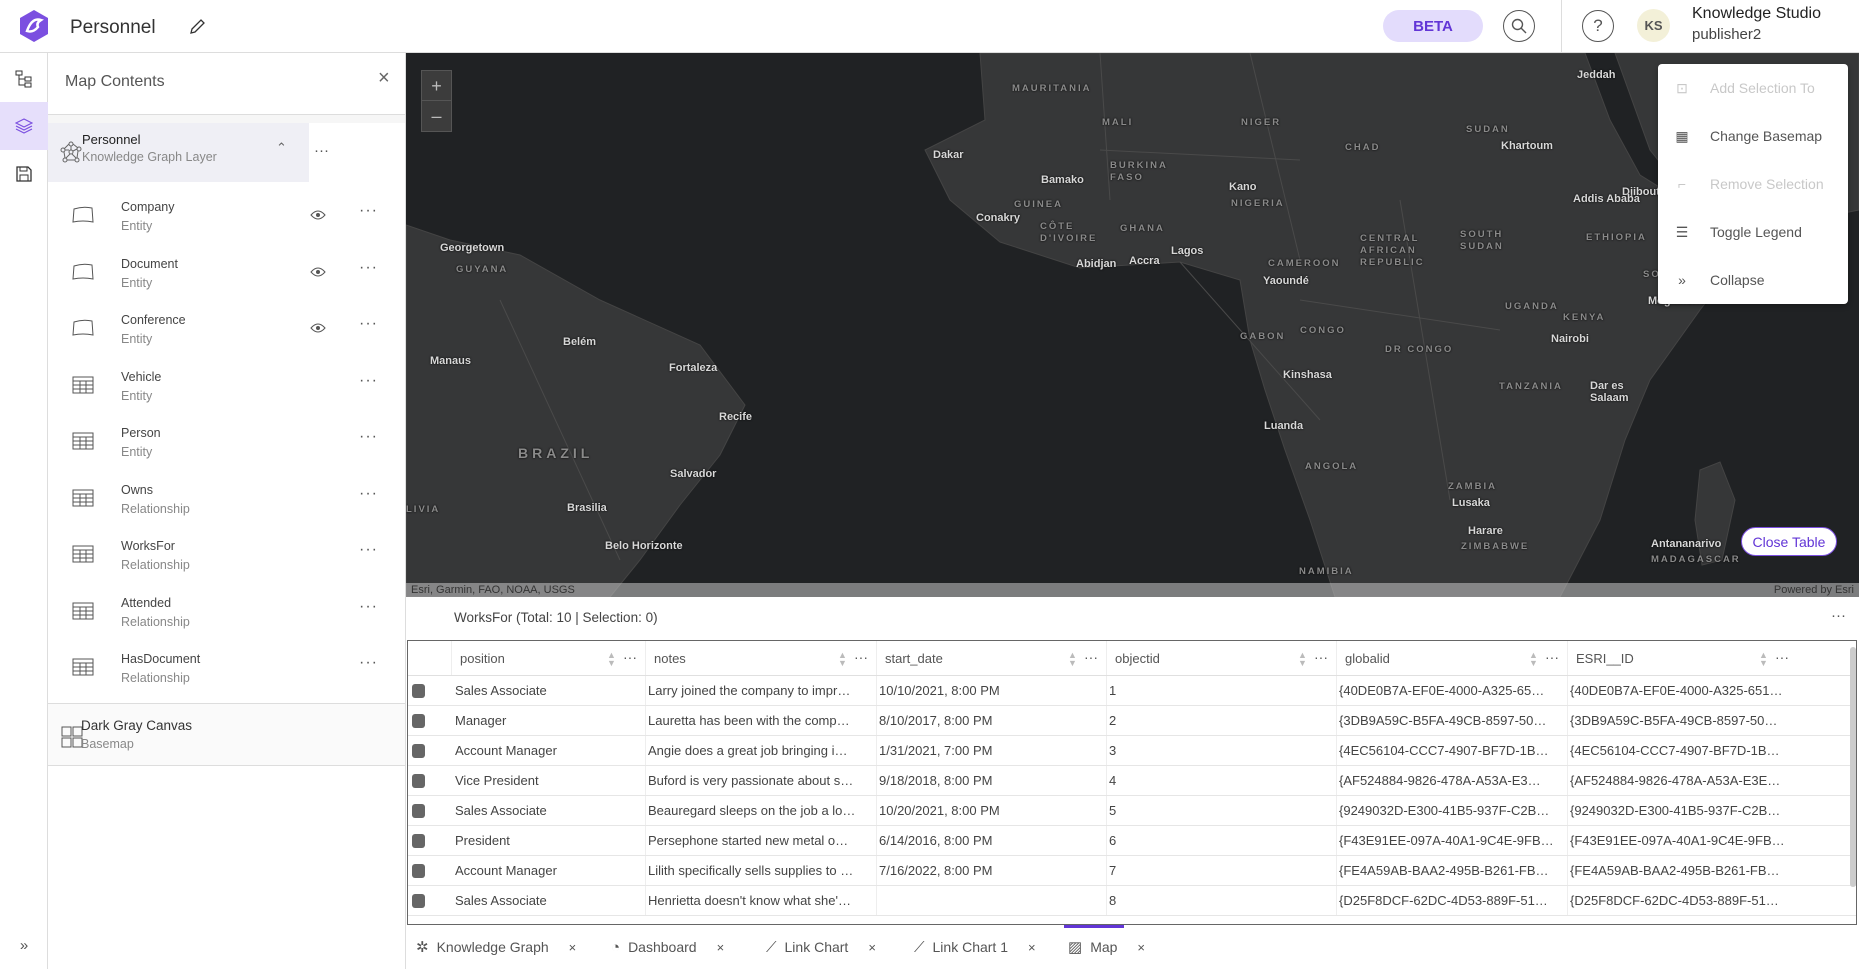  Describe the element at coordinates (1519, 26) in the screenshot. I see `search-button` at that location.